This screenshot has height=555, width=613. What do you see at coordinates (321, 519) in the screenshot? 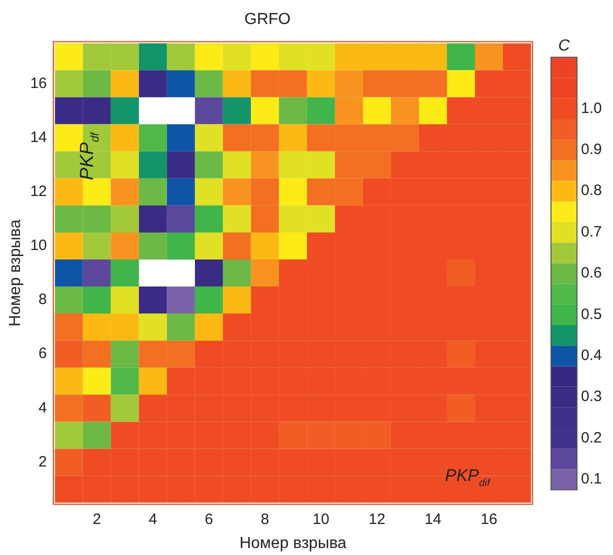
I see `x-tick-label: 10` at bounding box center [321, 519].